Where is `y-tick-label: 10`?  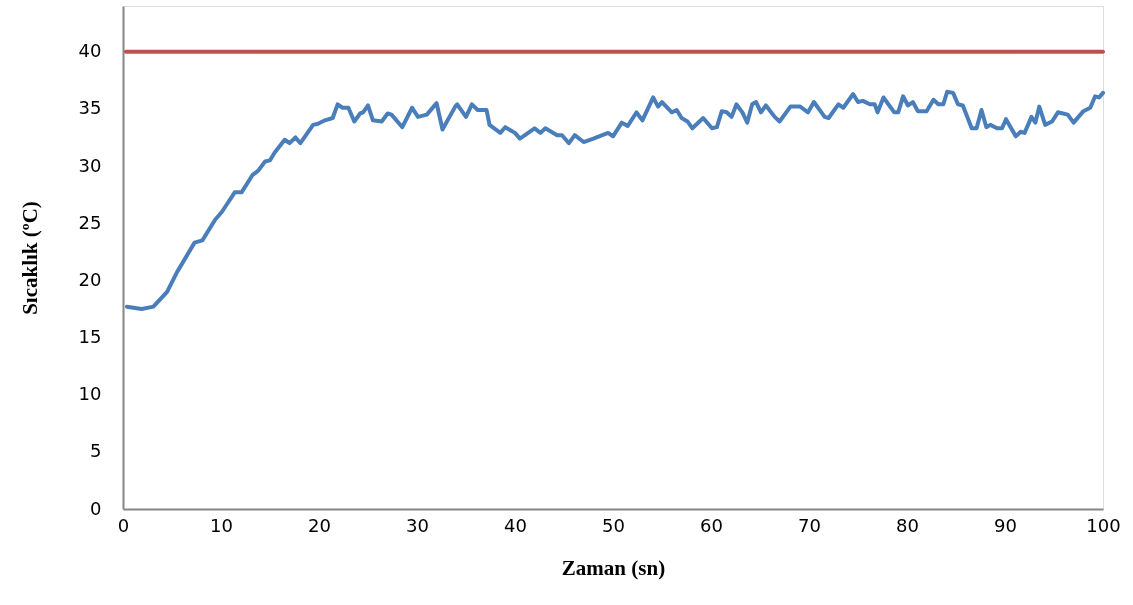
y-tick-label: 10 is located at coordinates (90, 394).